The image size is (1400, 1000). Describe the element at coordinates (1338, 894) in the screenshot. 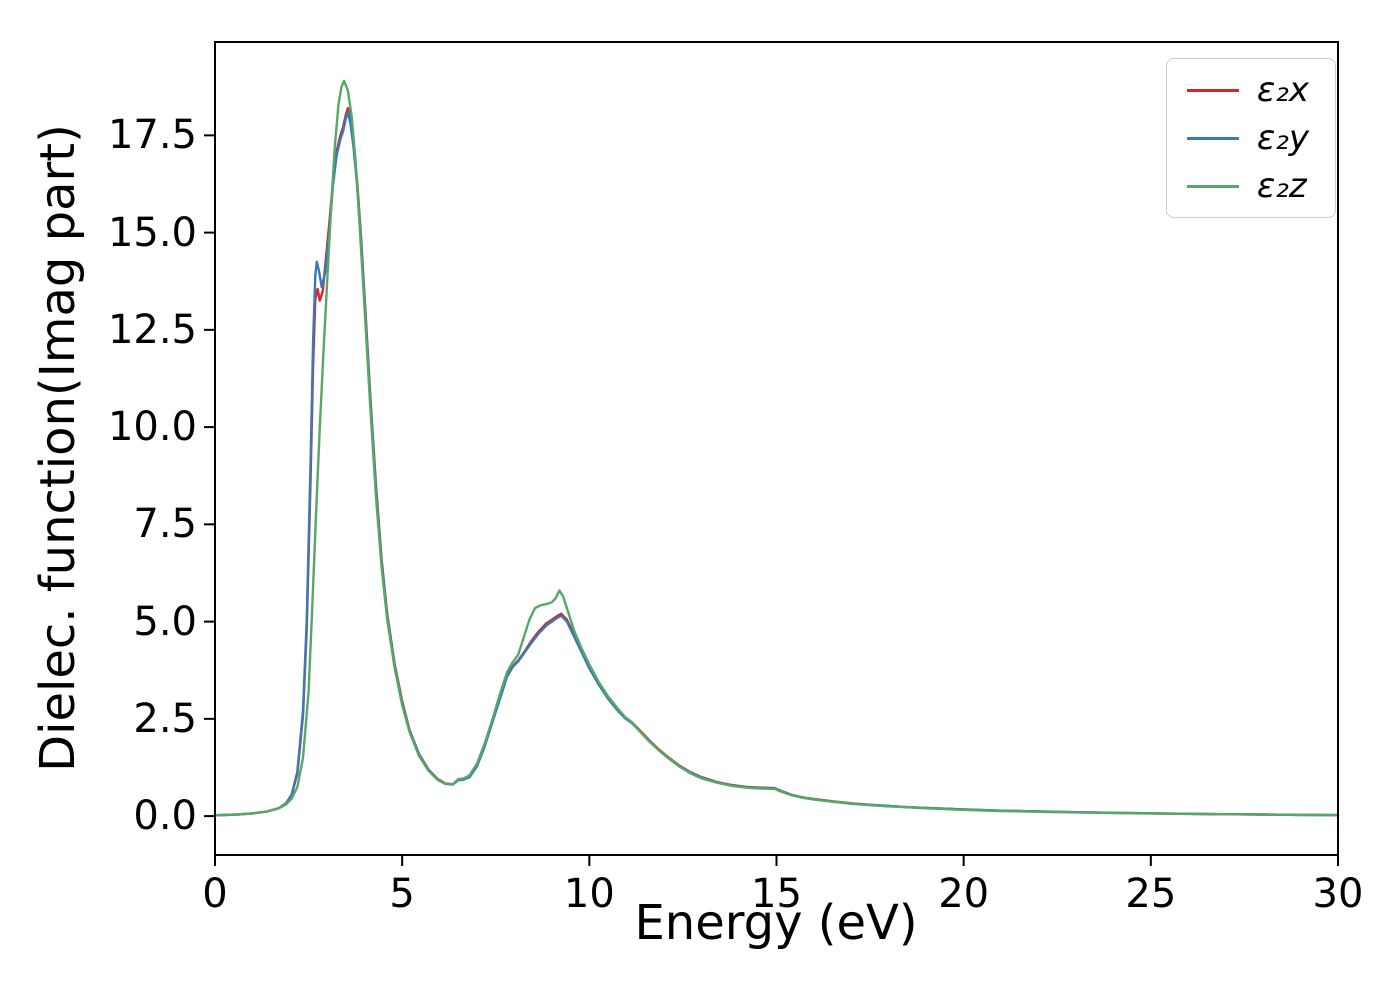

I see `x-tick-label: 30` at that location.